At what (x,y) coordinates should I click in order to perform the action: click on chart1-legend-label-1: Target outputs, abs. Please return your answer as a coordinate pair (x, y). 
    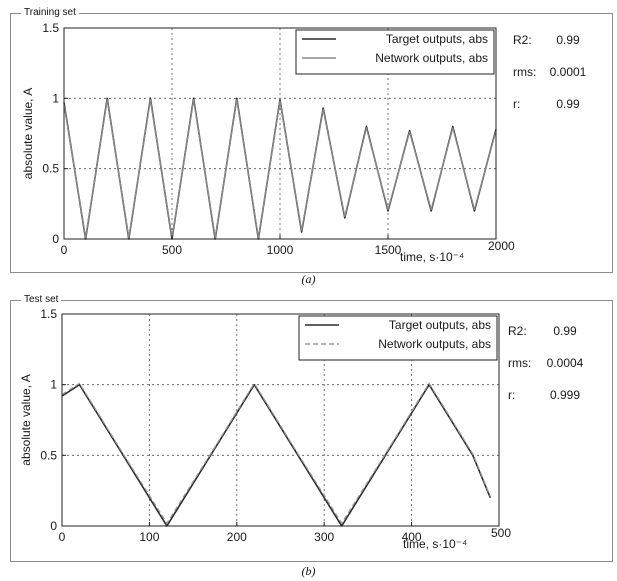
    Looking at the image, I should click on (437, 39).